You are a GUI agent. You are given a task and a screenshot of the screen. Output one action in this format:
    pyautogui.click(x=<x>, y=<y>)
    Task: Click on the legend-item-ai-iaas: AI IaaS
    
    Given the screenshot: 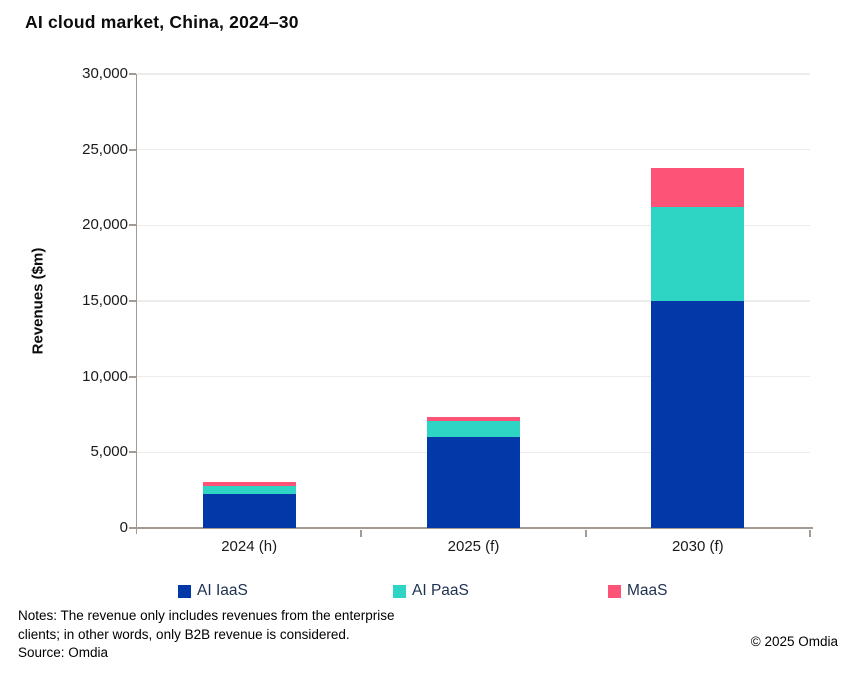 What is the action you would take?
    pyautogui.click(x=213, y=591)
    